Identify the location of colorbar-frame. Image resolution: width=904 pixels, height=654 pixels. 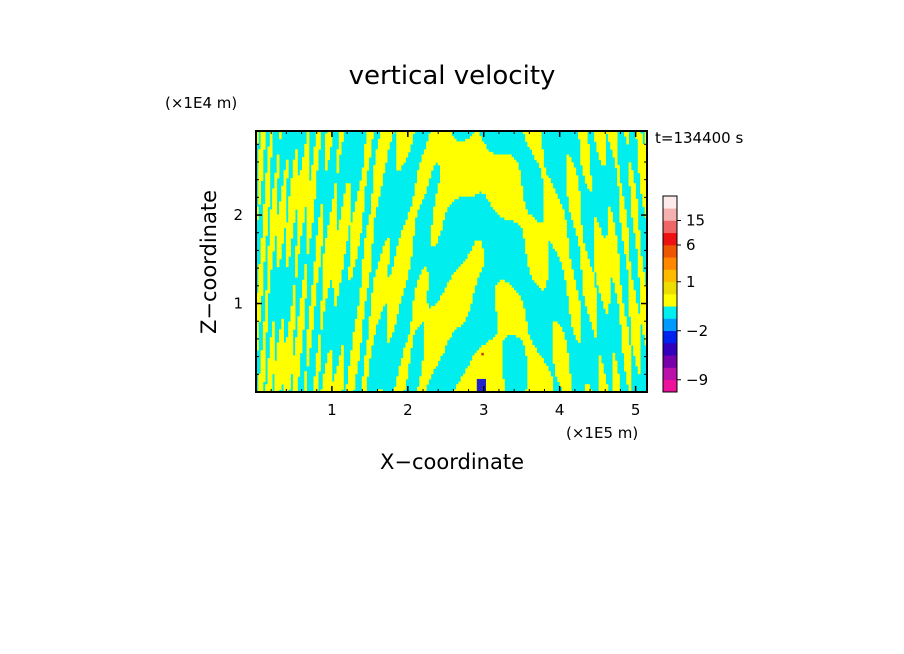
(670, 294).